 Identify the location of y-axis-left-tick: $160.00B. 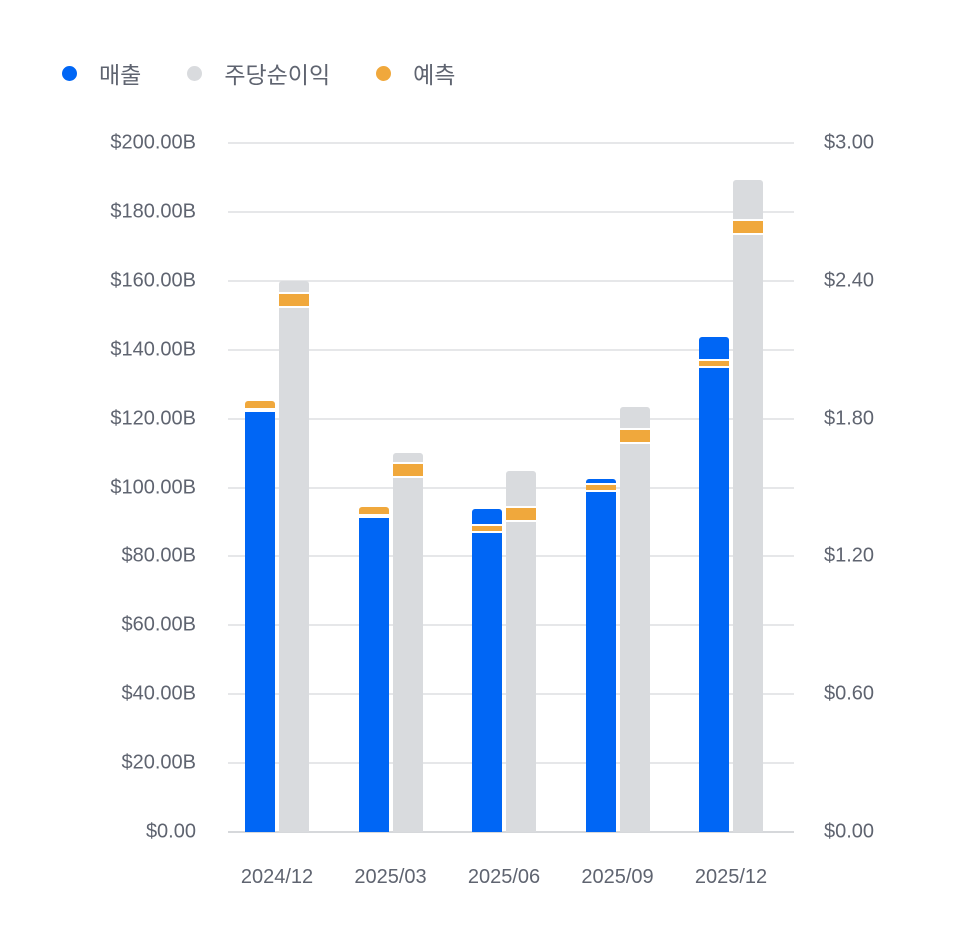
(153, 280).